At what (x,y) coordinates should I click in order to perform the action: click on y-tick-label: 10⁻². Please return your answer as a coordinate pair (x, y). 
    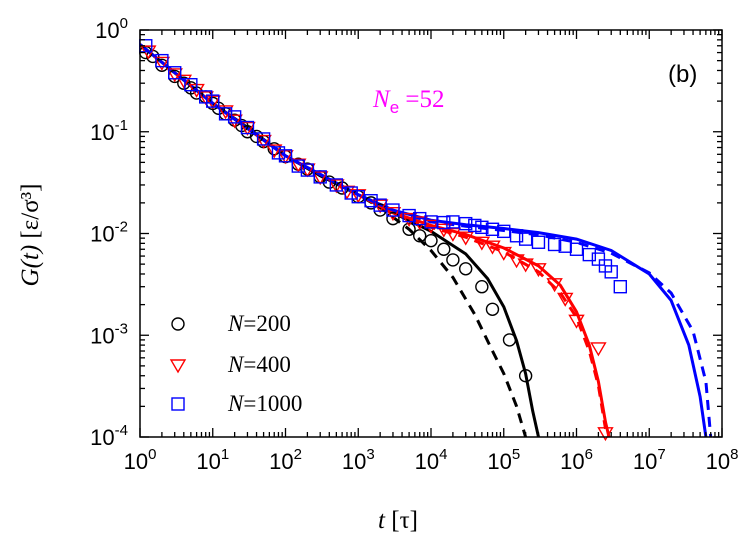
    Looking at the image, I should click on (109, 233).